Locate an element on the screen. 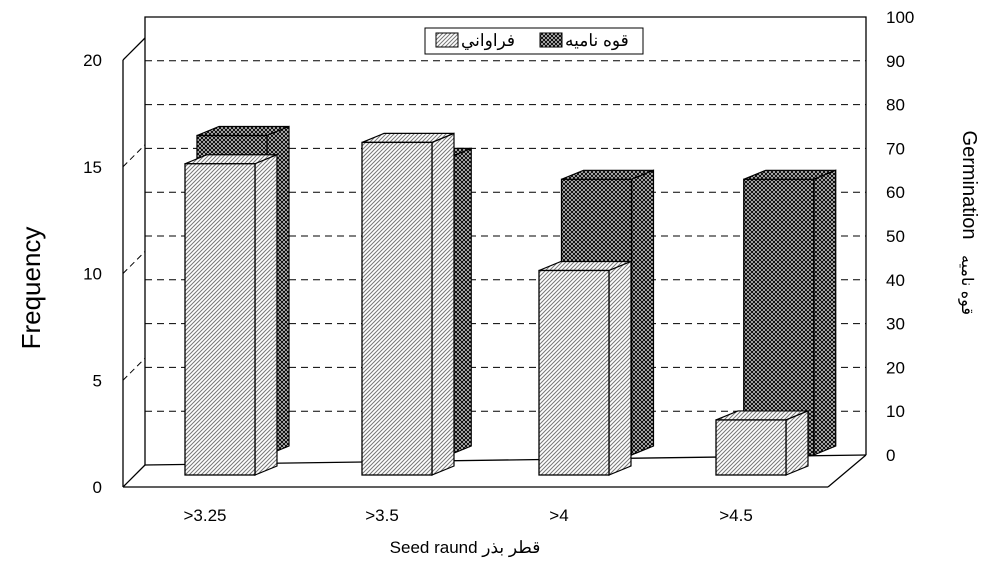  legend-swatch-germination is located at coordinates (551, 40).